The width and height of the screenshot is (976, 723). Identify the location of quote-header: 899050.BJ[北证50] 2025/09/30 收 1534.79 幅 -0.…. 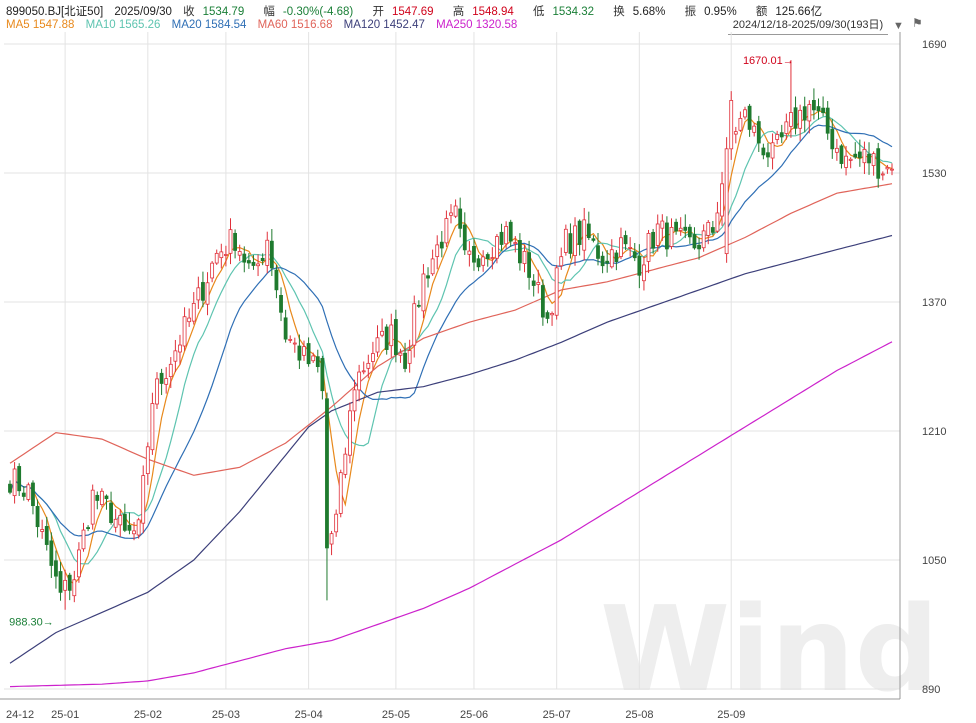
(422, 11).